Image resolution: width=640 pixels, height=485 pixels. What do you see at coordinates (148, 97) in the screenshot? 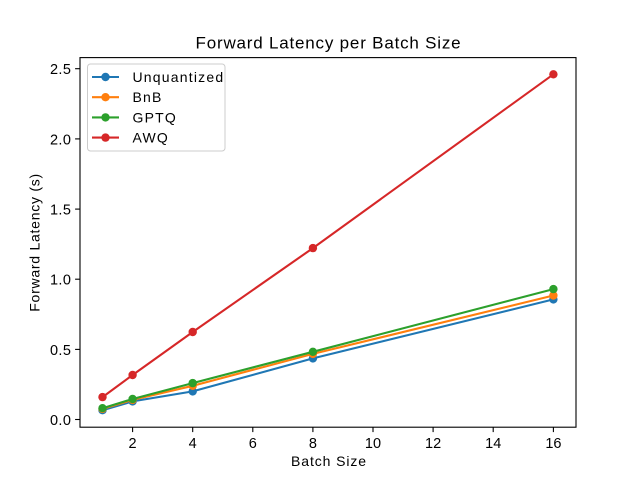
I see `svg-text: BnB` at bounding box center [148, 97].